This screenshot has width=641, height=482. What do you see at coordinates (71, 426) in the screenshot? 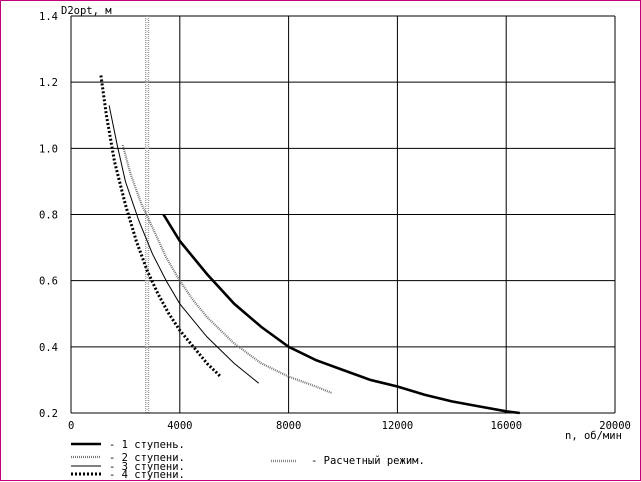
I see `x-tick-label: 0` at bounding box center [71, 426].